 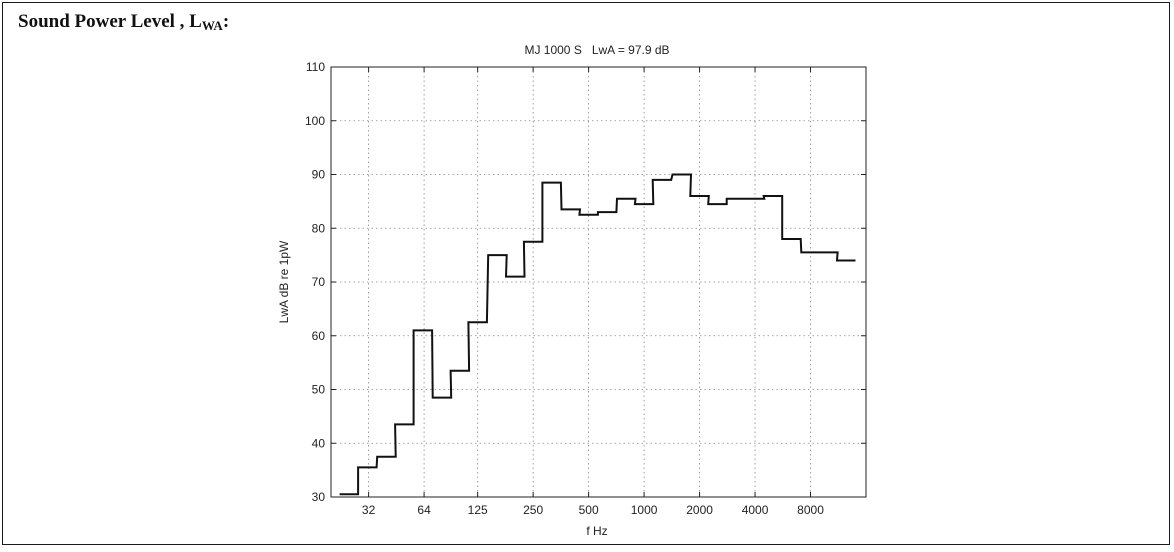 What do you see at coordinates (424, 510) in the screenshot?
I see `x-tick-label: 64` at bounding box center [424, 510].